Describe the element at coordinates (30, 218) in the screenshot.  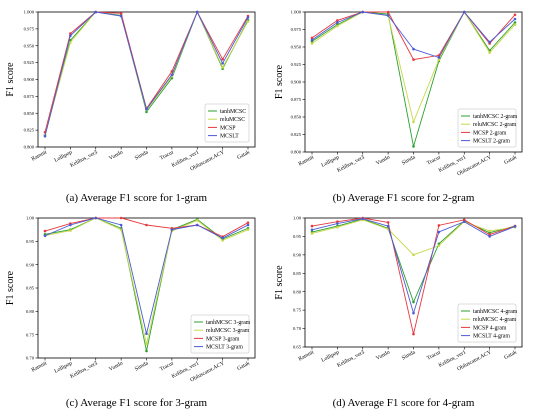
I see `y-tick-label: 1.00` at that location.